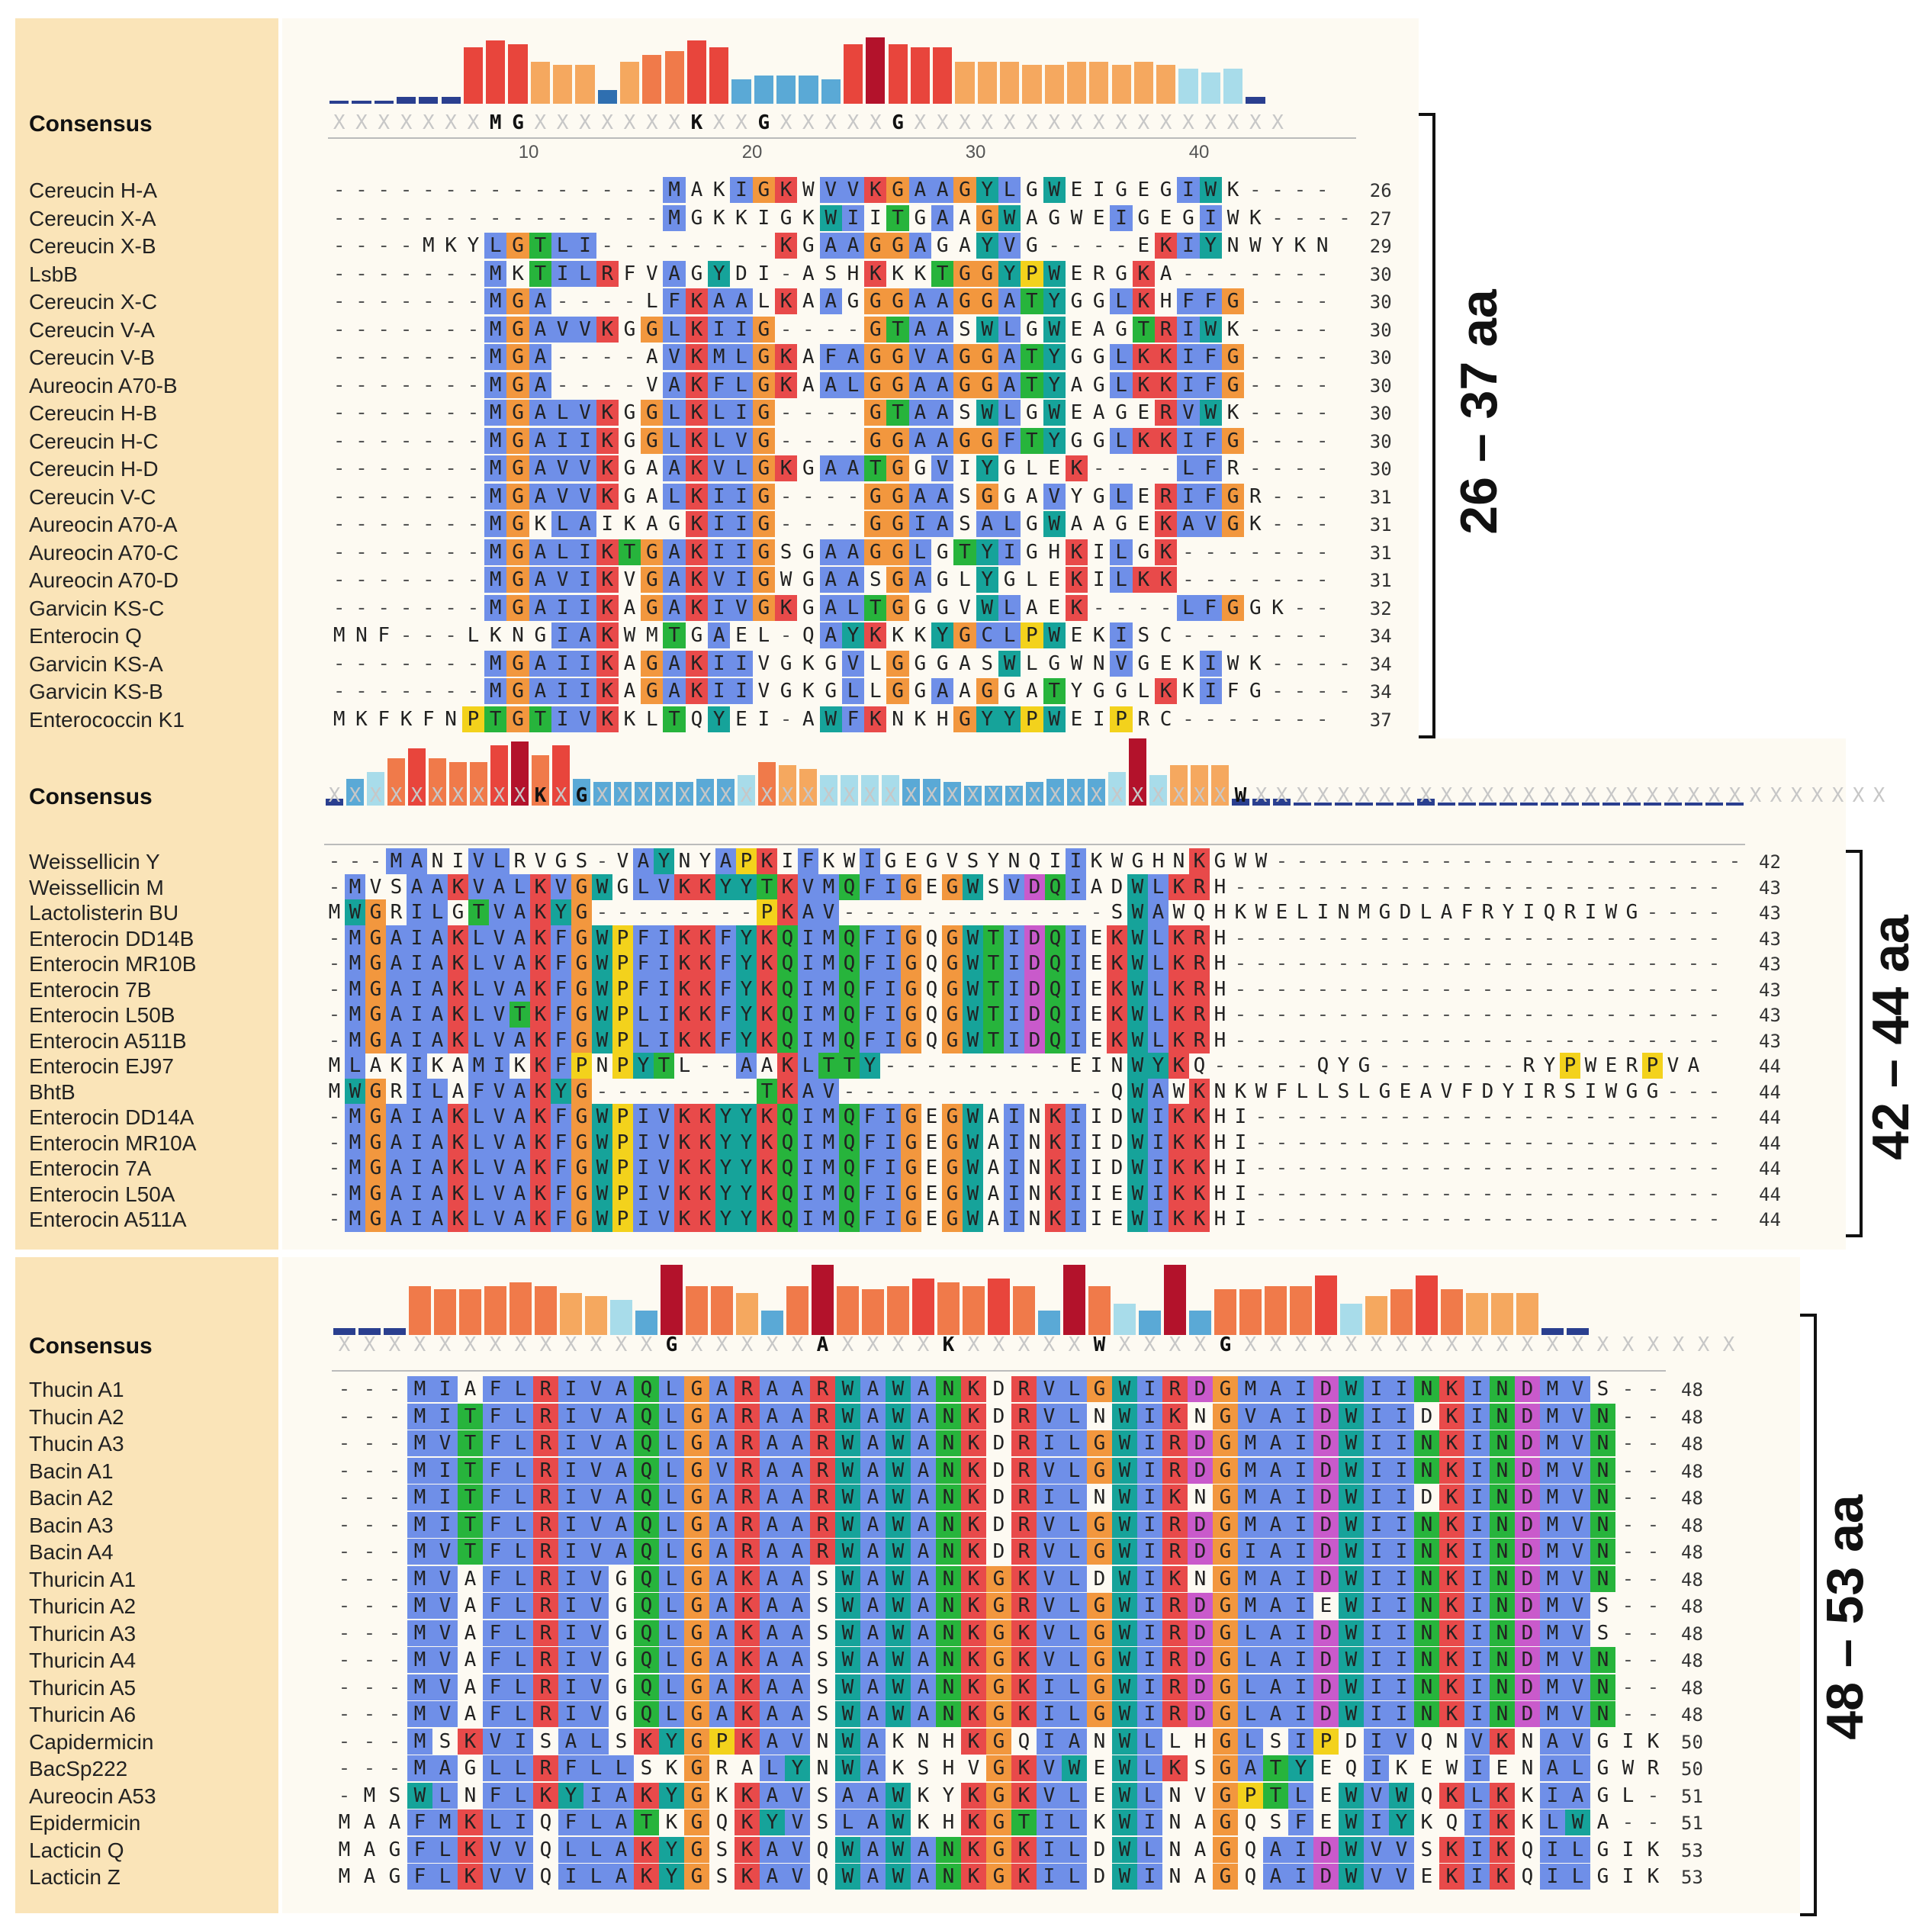 This screenshot has width=1932, height=1930. I want to click on residue: N, so click(1099, 1498).